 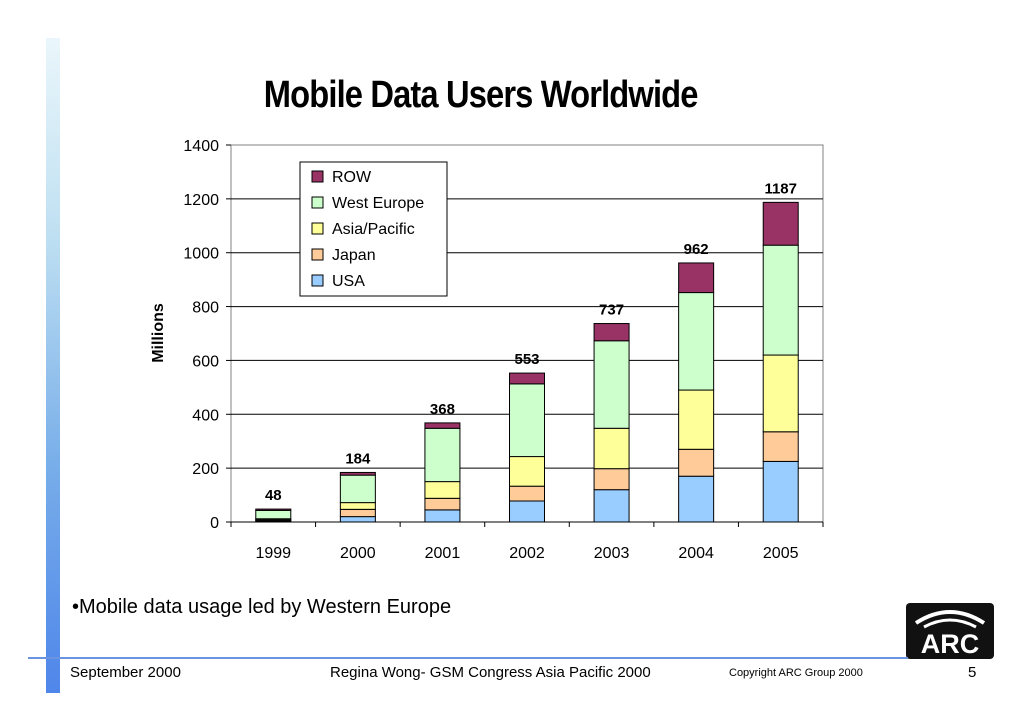 I want to click on x-tick-label: 2005, so click(x=781, y=553).